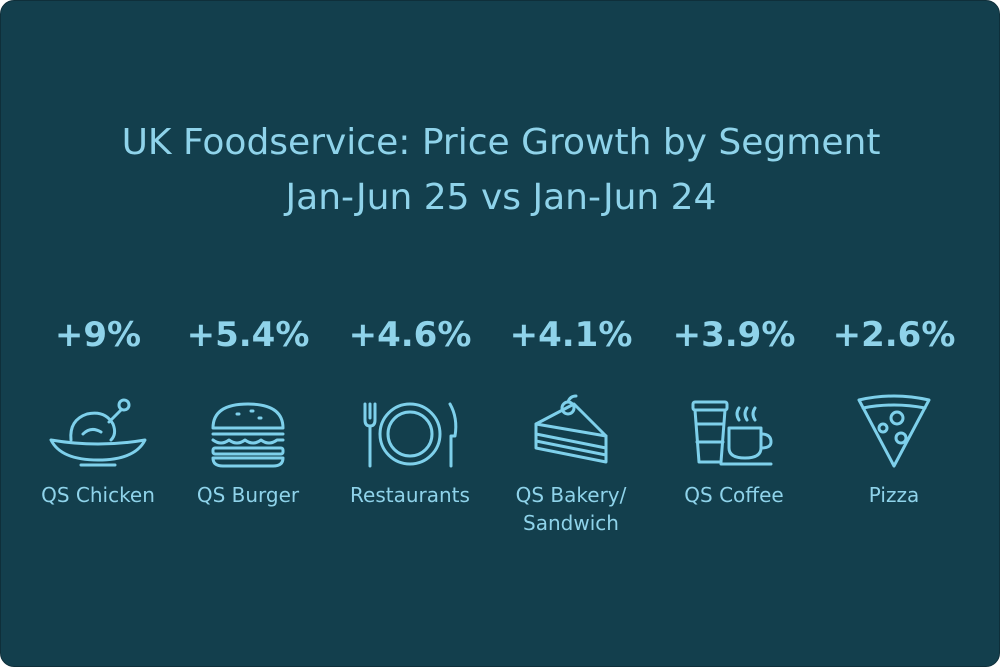 The width and height of the screenshot is (1000, 667). I want to click on value-label-pizza: +2.6%, so click(894, 335).